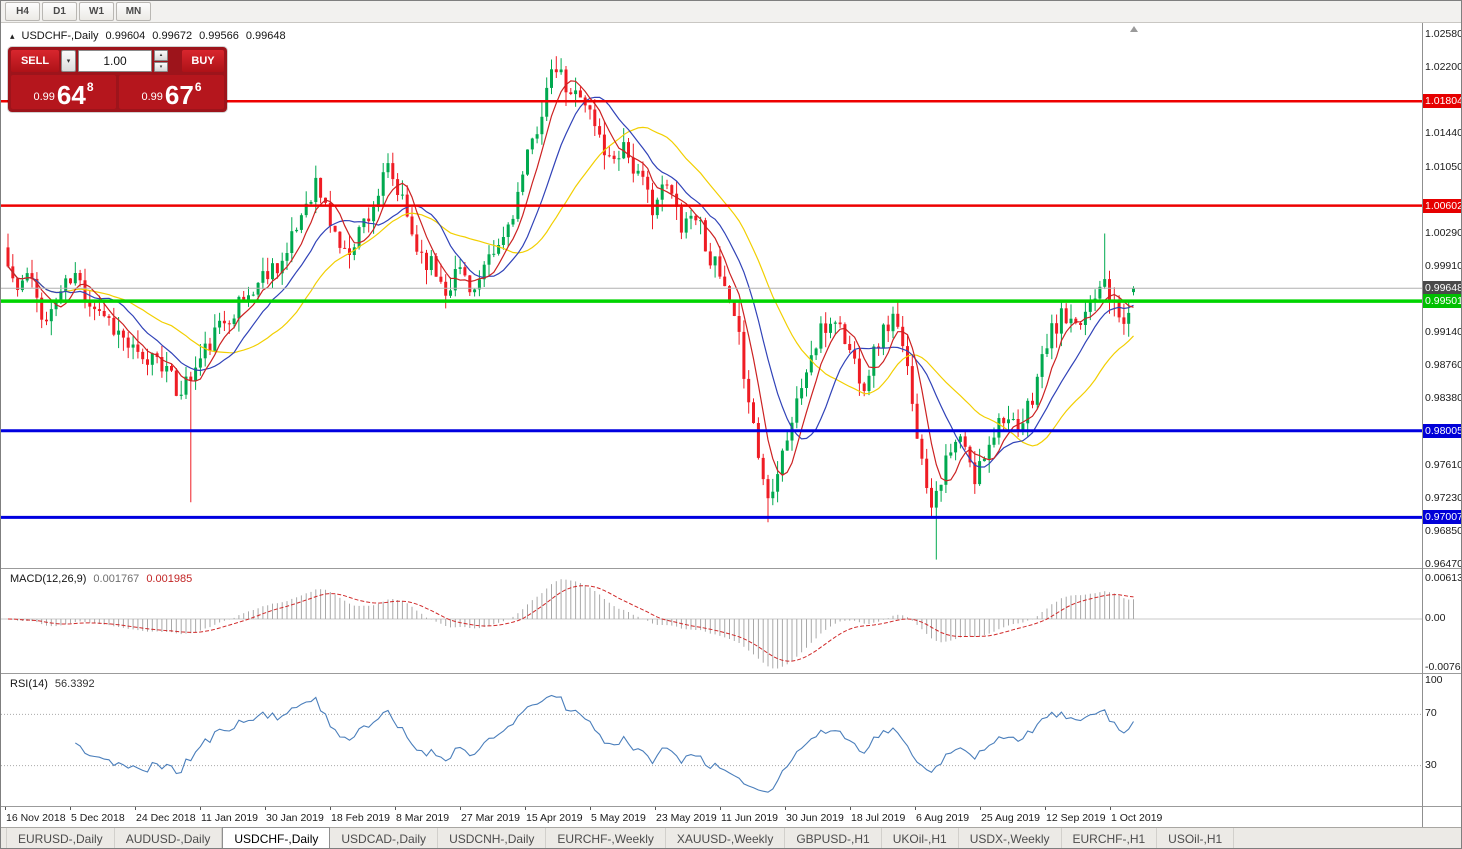 The height and width of the screenshot is (849, 1462). Describe the element at coordinates (12, 35) in the screenshot. I see `one-click-panel-toggle-icon: ▴` at that location.